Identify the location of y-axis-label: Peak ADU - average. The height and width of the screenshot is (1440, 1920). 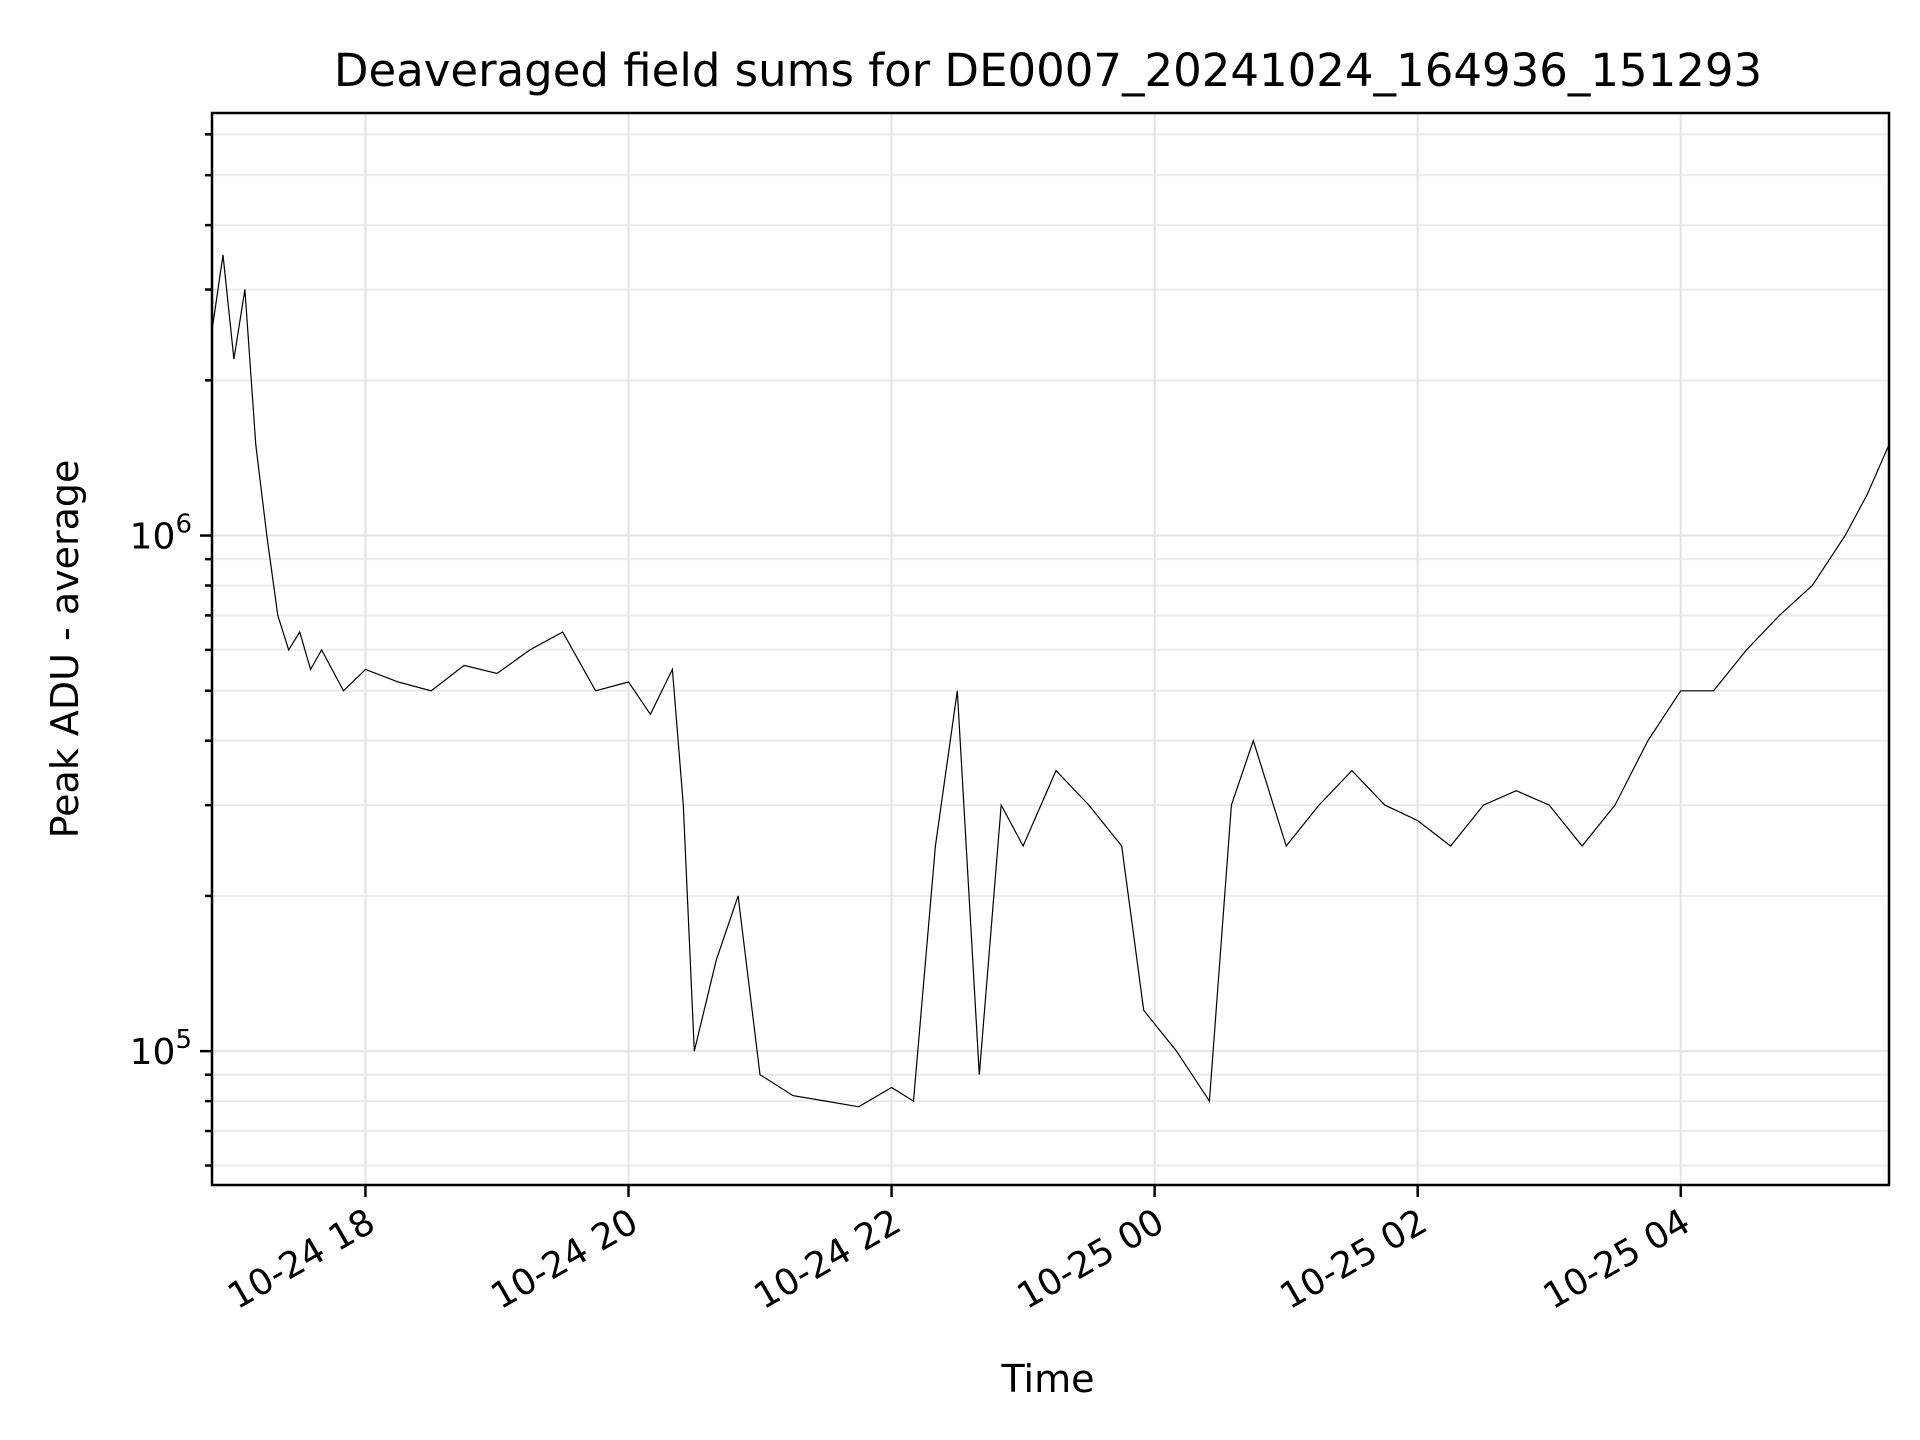
(65, 649).